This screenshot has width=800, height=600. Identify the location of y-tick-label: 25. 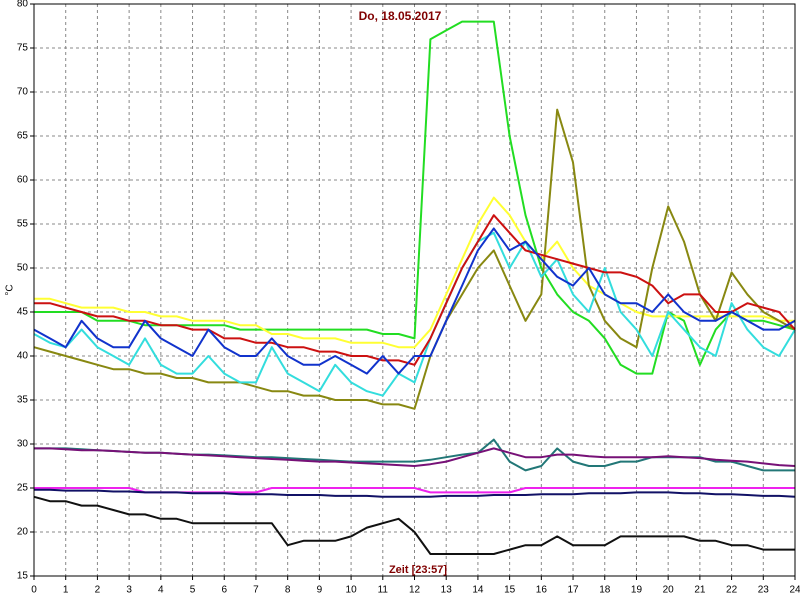
(23, 488).